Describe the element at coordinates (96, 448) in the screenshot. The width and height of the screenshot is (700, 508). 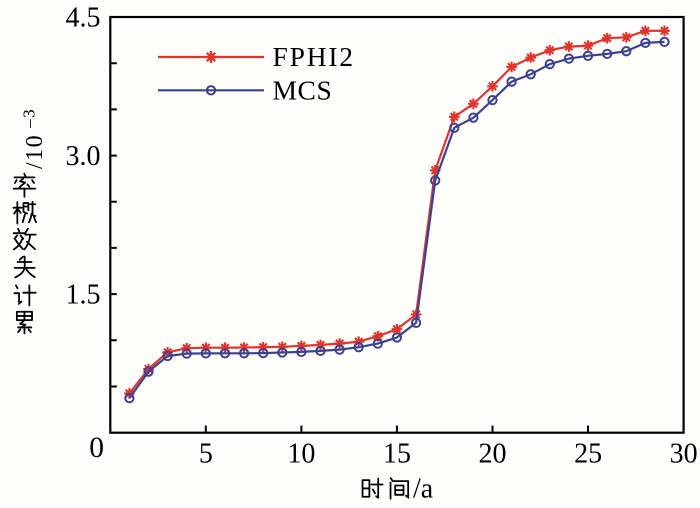
I see `svg-text: 0` at that location.